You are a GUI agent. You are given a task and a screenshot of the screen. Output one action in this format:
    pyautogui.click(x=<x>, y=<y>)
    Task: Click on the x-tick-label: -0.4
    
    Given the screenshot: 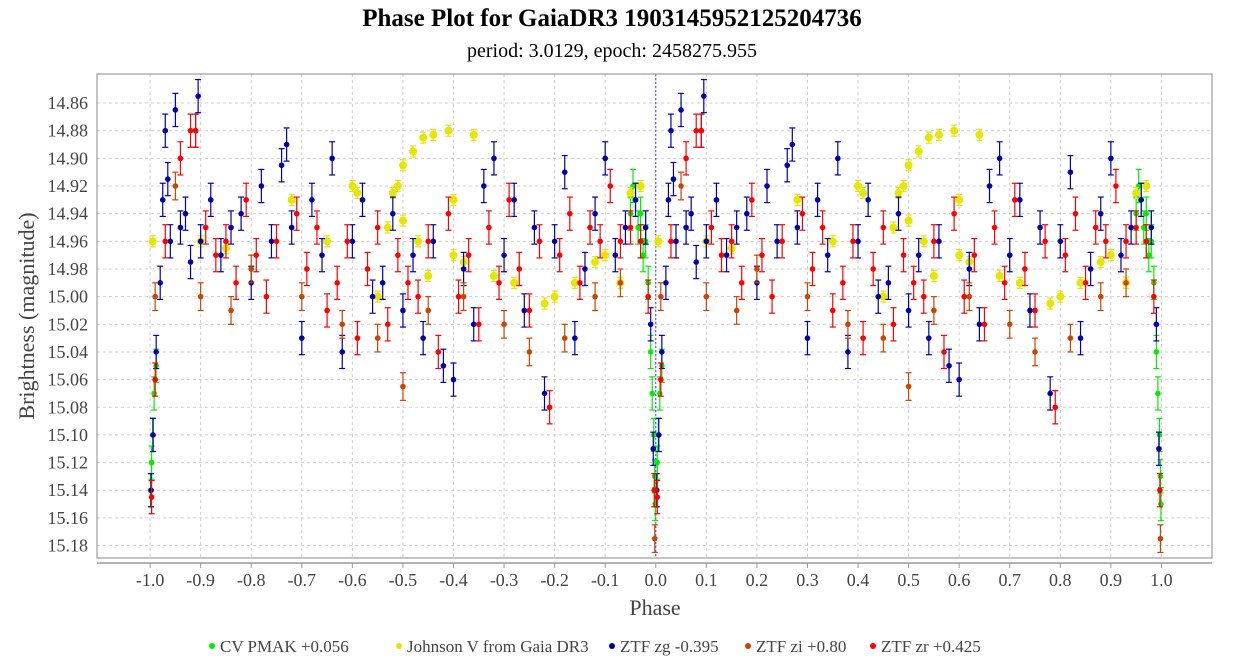 What is the action you would take?
    pyautogui.click(x=453, y=580)
    